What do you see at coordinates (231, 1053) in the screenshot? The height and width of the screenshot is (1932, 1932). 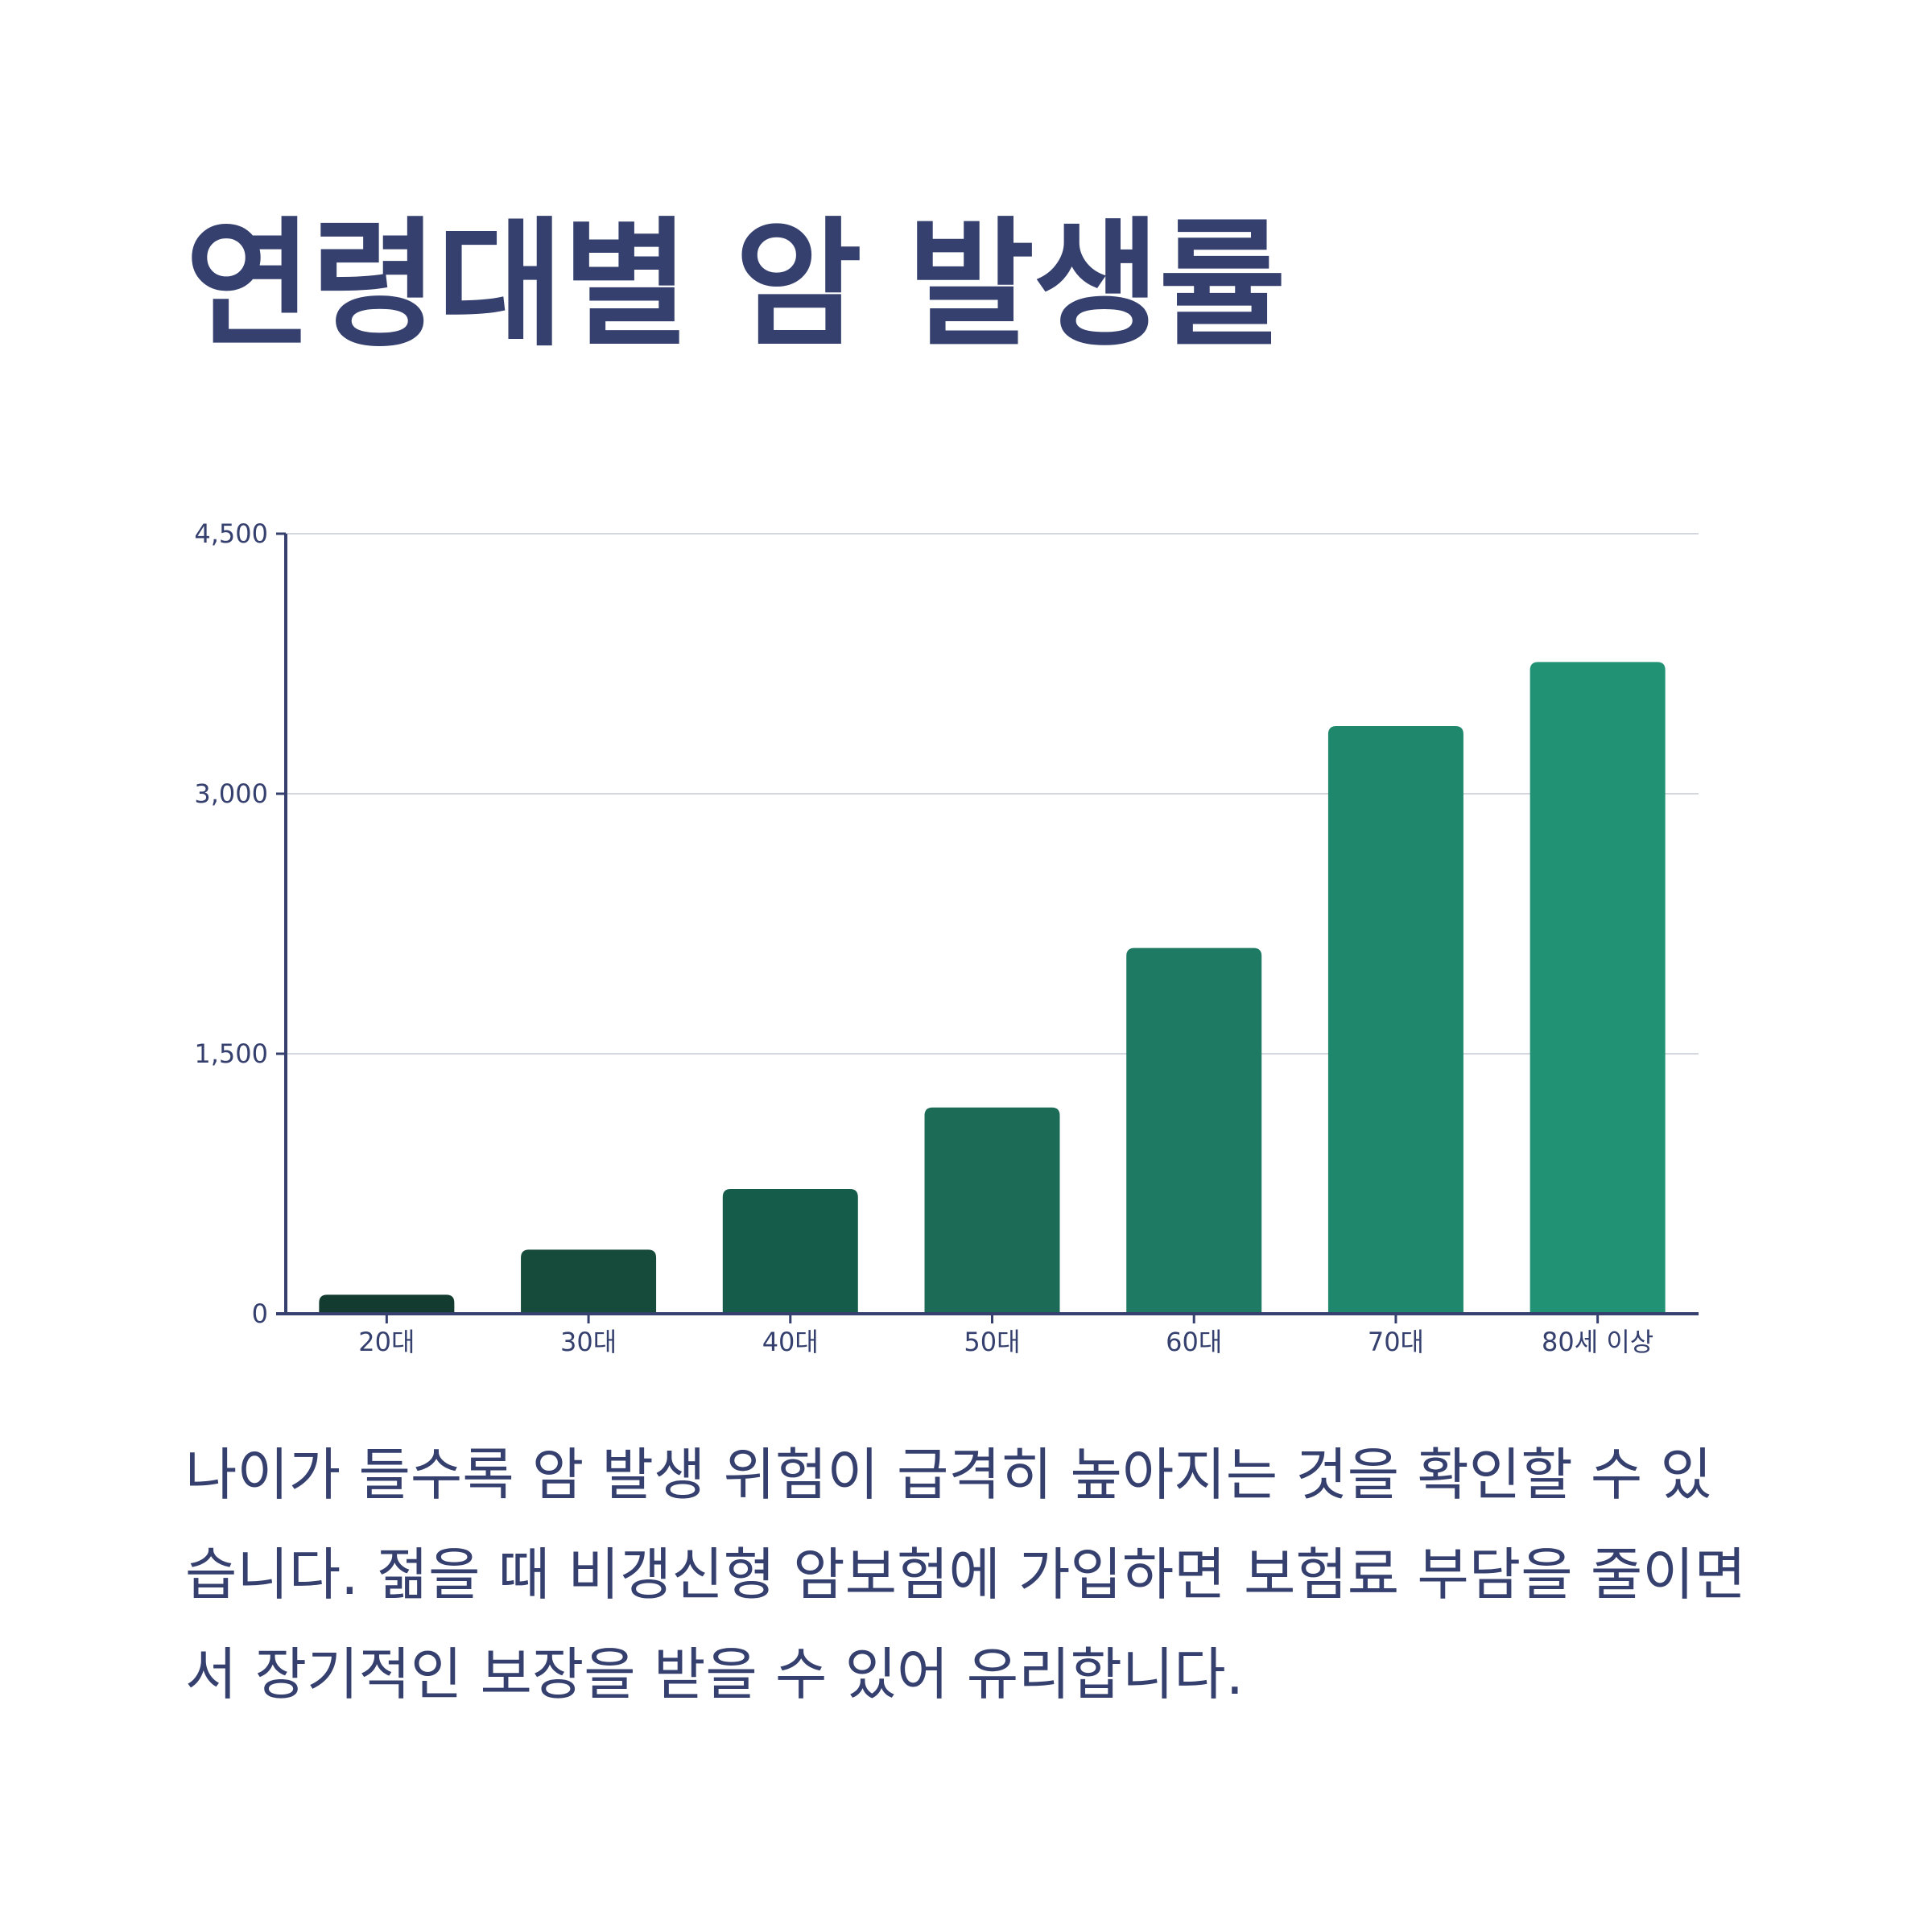 I see `y-tick-label: 1,500` at bounding box center [231, 1053].